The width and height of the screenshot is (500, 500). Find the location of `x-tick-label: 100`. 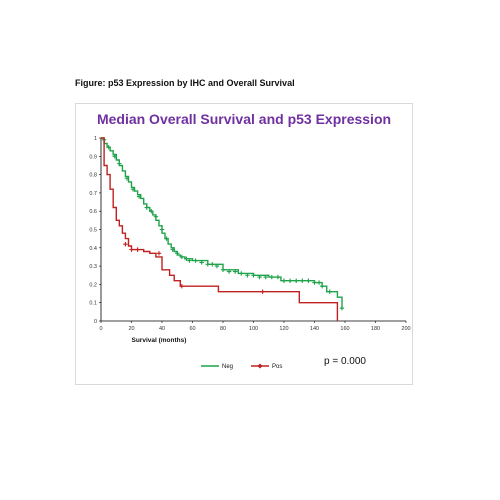

x-tick-label: 100 is located at coordinates (253, 329).